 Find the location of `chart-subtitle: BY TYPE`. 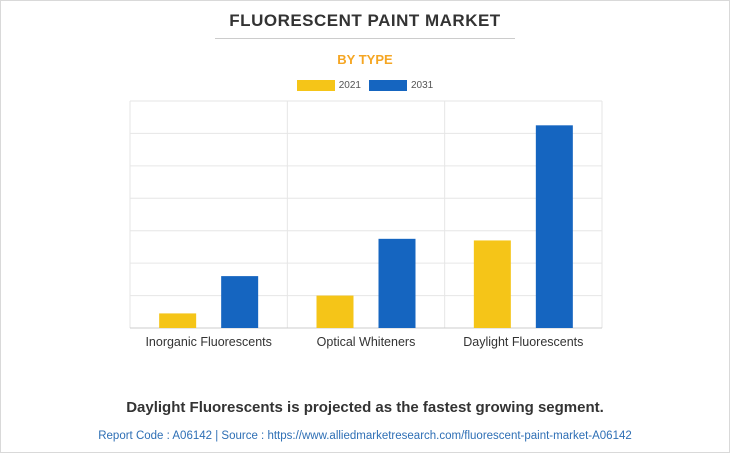

chart-subtitle: BY TYPE is located at coordinates (365, 59).